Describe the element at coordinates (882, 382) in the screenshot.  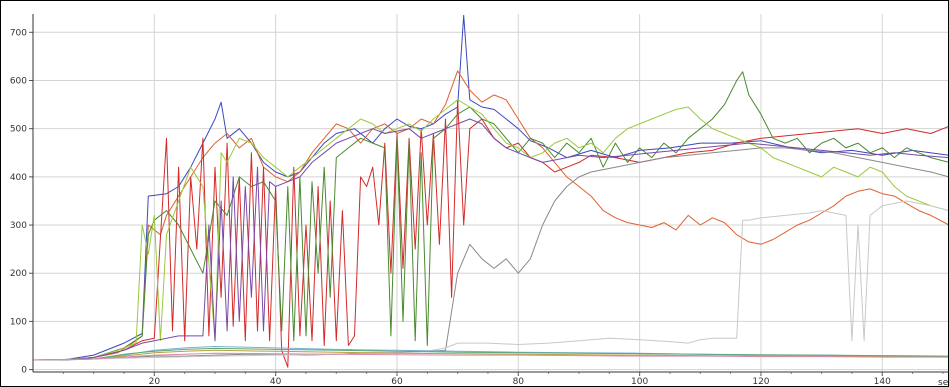
I see `x-tick-label: 140` at that location.